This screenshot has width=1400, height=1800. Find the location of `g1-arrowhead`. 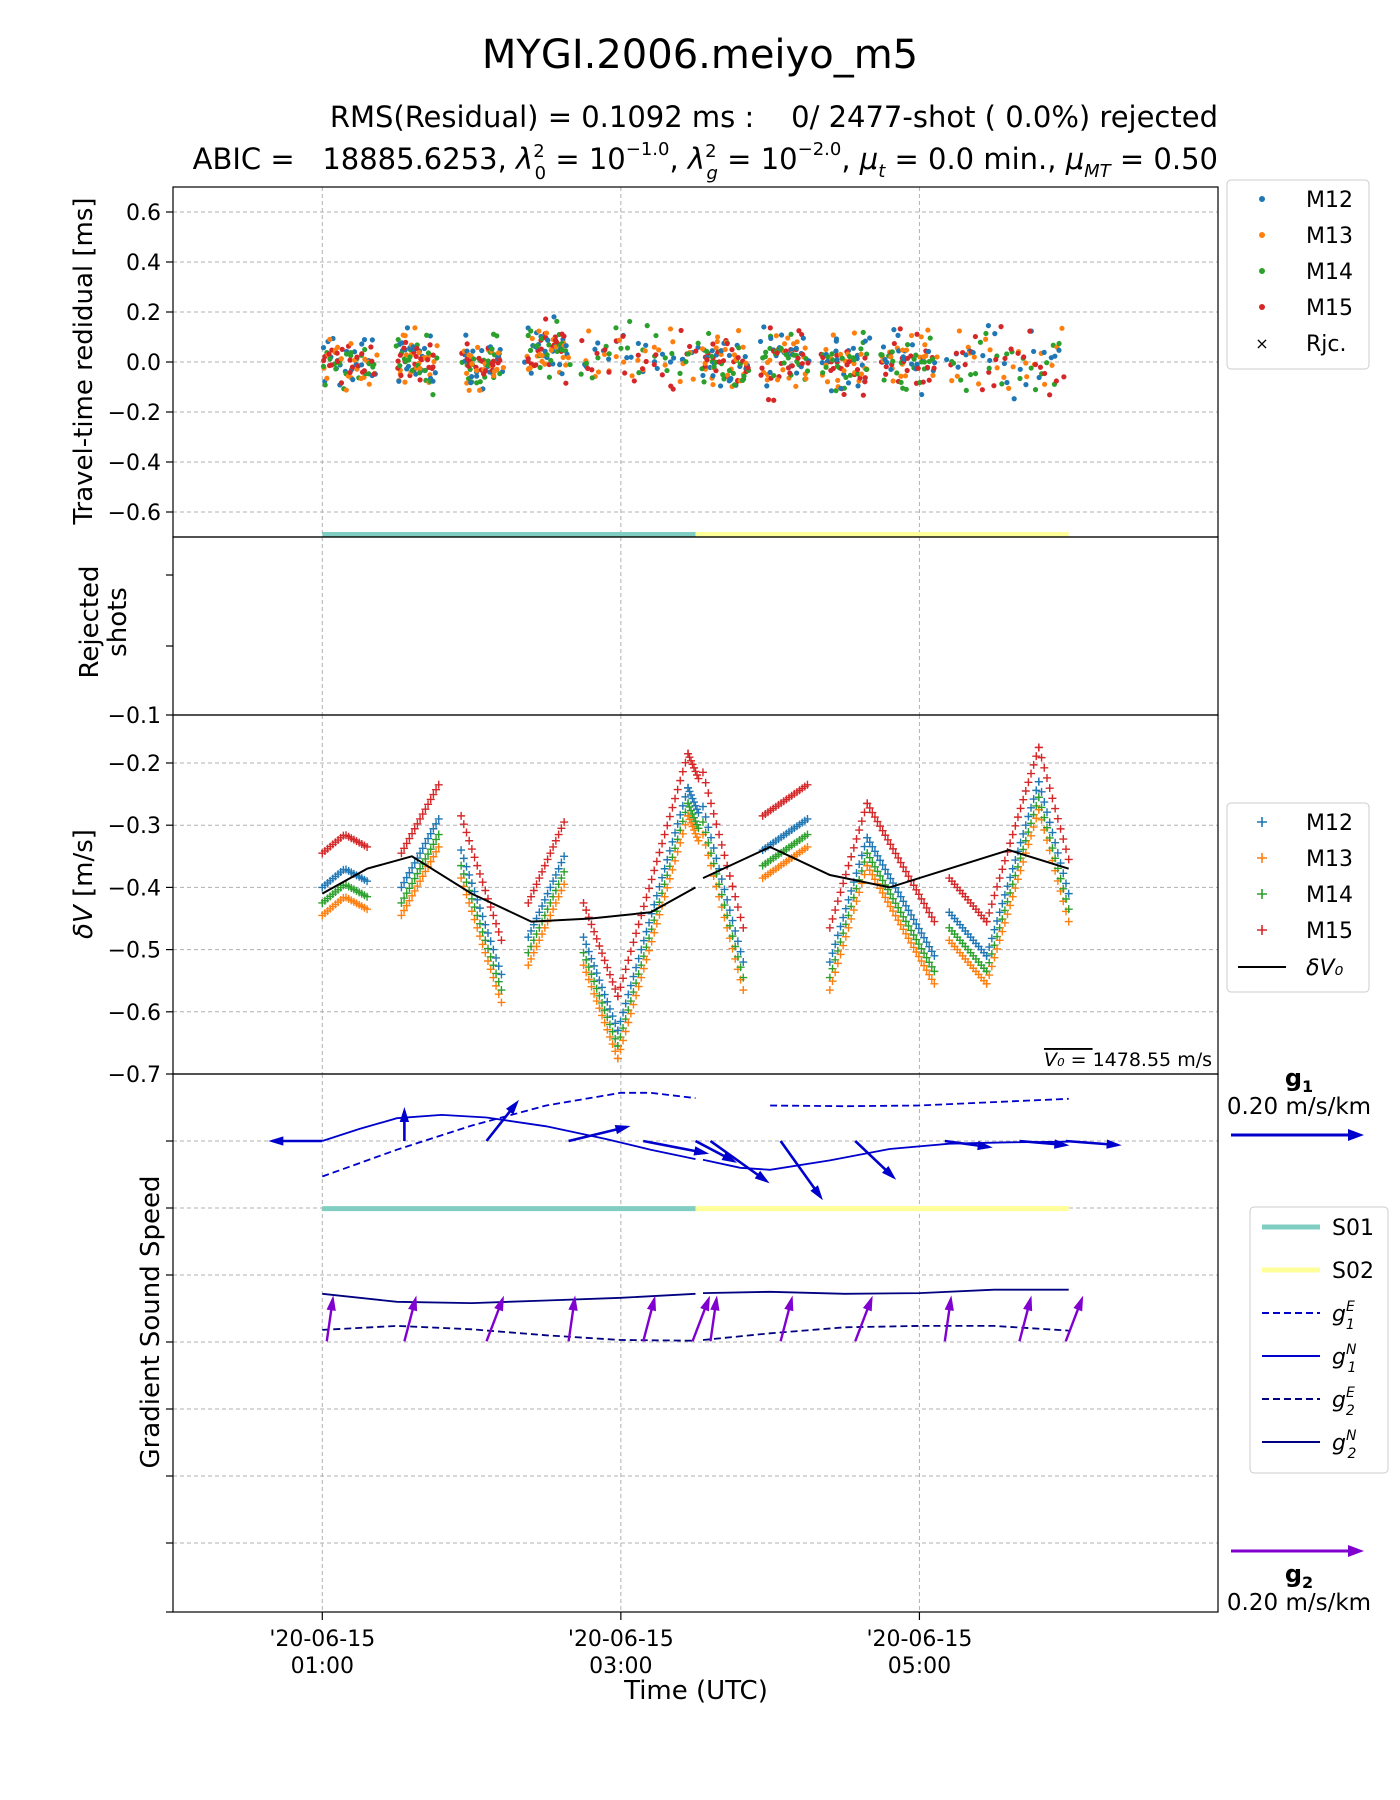

g1-arrowhead is located at coordinates (762, 1177).